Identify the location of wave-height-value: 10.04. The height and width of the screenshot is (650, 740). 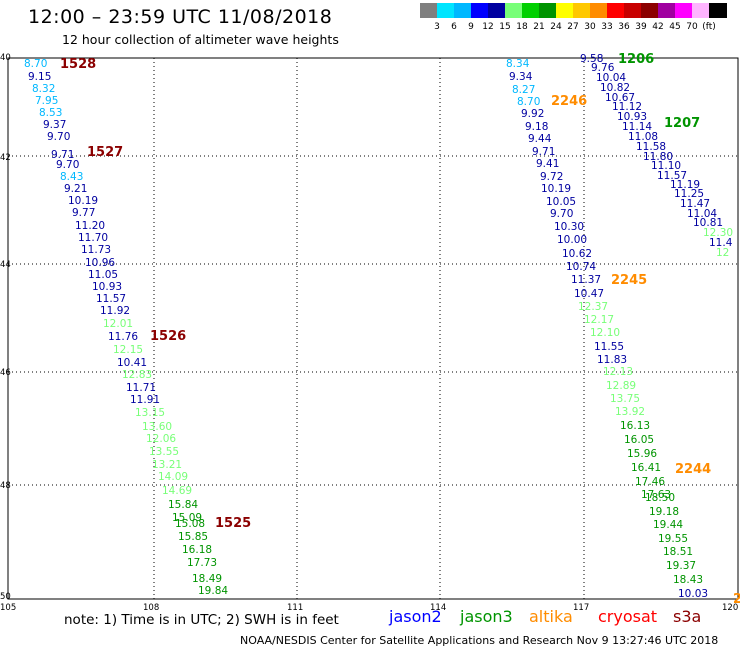
(611, 78).